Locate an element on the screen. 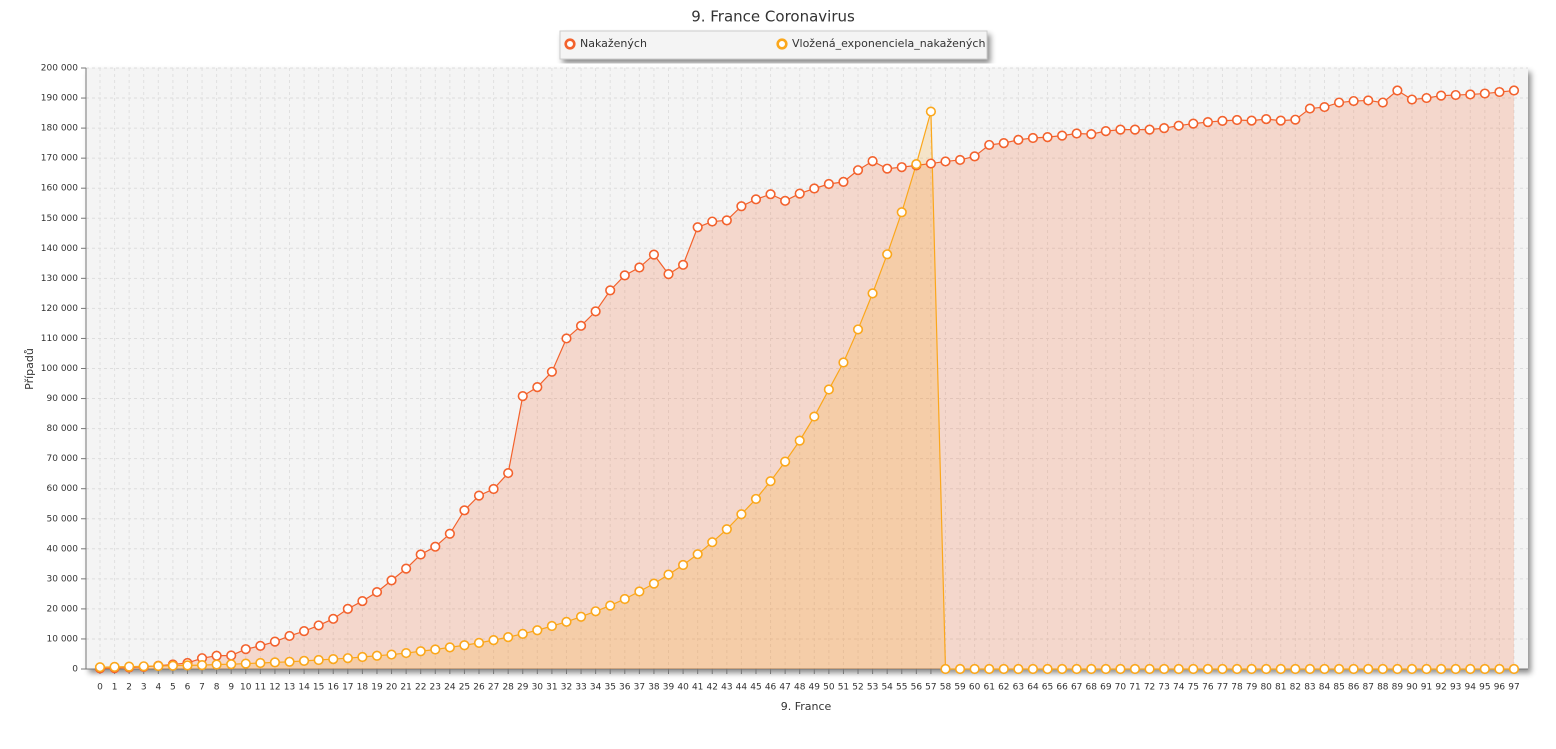 The width and height of the screenshot is (1556, 749). x-tick-label: 87 is located at coordinates (1368, 688).